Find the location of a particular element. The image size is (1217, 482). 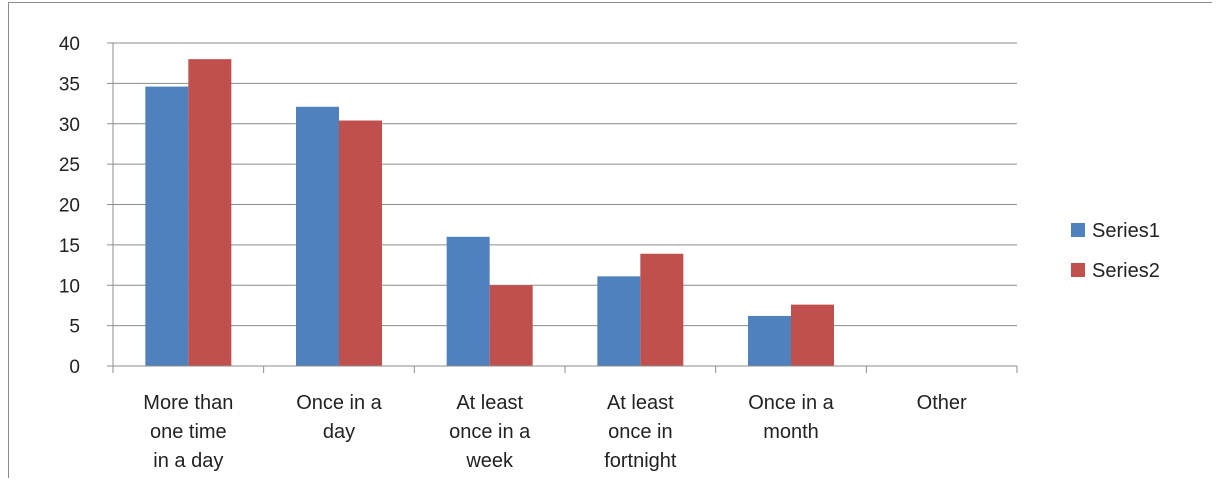

y-tick-labels: 0 5 10 15 20 25 30 35 40 is located at coordinates (69, 206).